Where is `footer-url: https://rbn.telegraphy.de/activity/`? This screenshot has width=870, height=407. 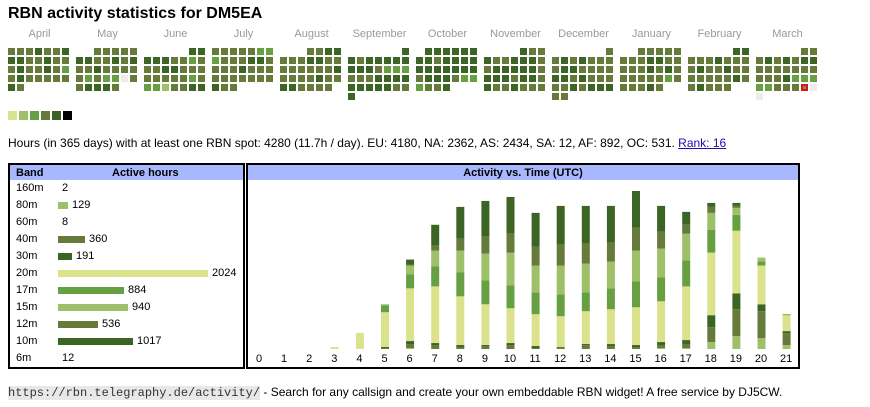
footer-url: https://rbn.telegraphy.de/activity/ is located at coordinates (134, 393).